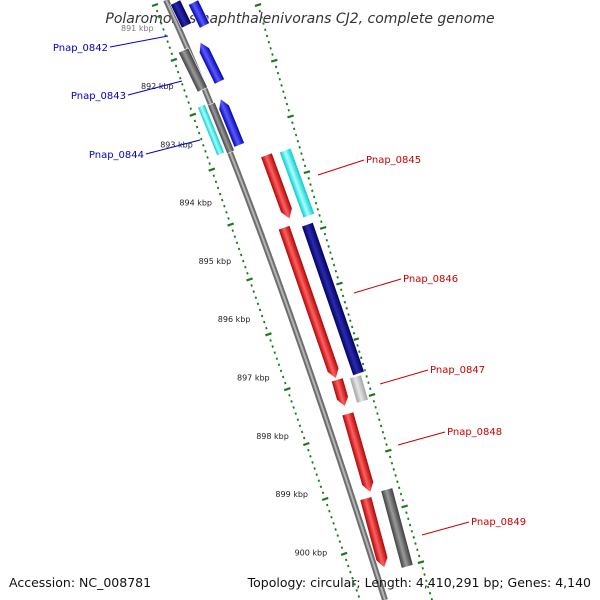 The height and width of the screenshot is (600, 600). What do you see at coordinates (474, 432) in the screenshot?
I see `gene-label-text: Pnap_0848` at bounding box center [474, 432].